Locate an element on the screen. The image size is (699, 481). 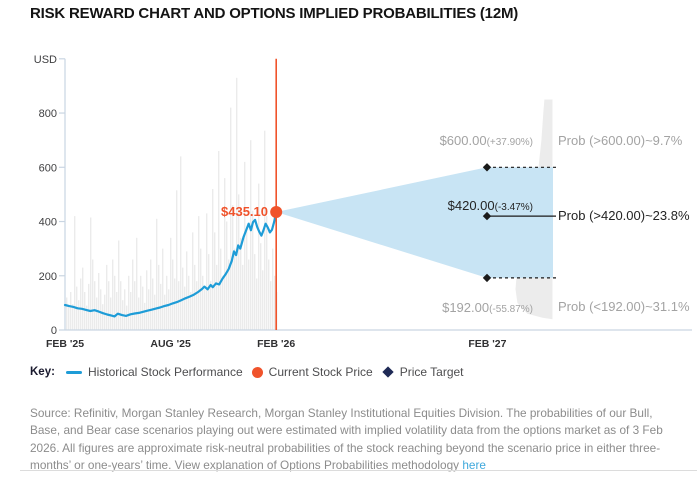
legend-key-label: Key: is located at coordinates (42, 372).